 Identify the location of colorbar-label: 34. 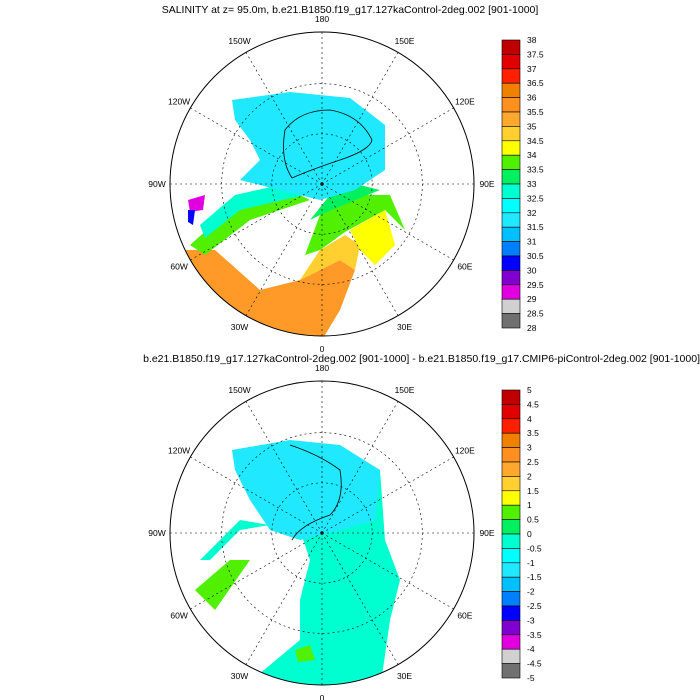
(532, 155).